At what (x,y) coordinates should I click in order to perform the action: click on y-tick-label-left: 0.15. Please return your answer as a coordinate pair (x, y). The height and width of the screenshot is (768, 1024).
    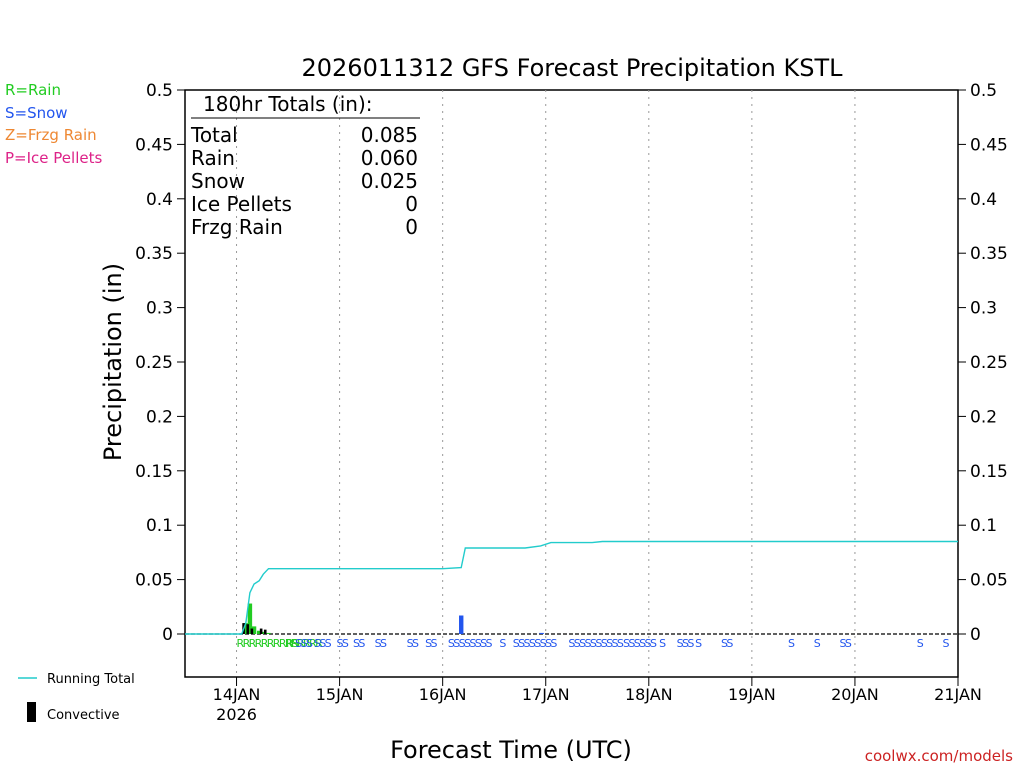
    Looking at the image, I should click on (154, 472).